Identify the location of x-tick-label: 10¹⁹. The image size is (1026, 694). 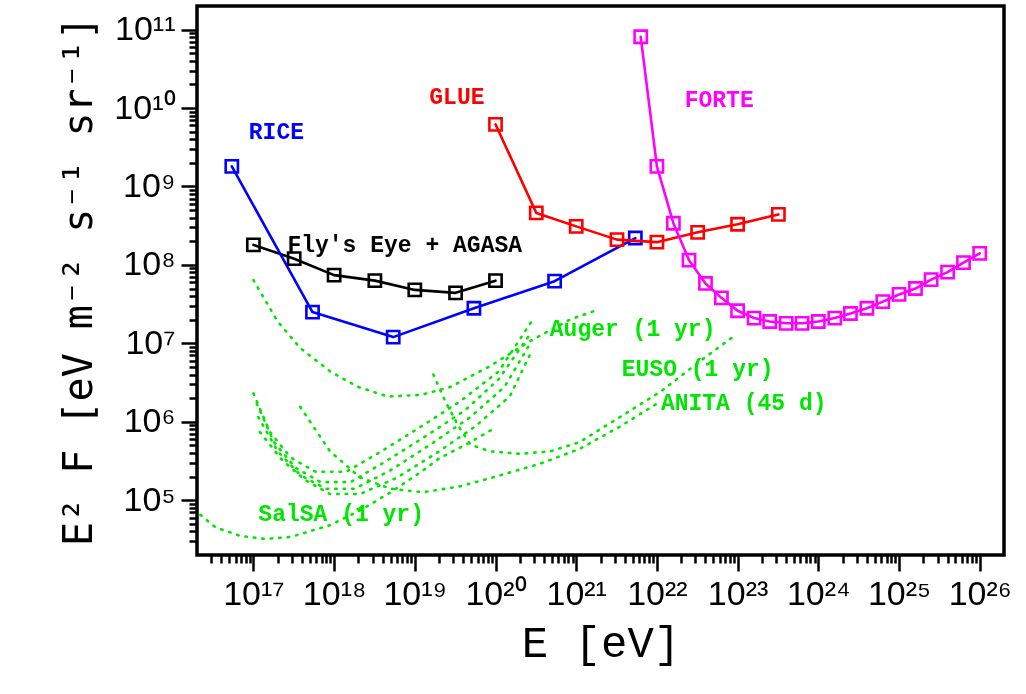
(415, 592).